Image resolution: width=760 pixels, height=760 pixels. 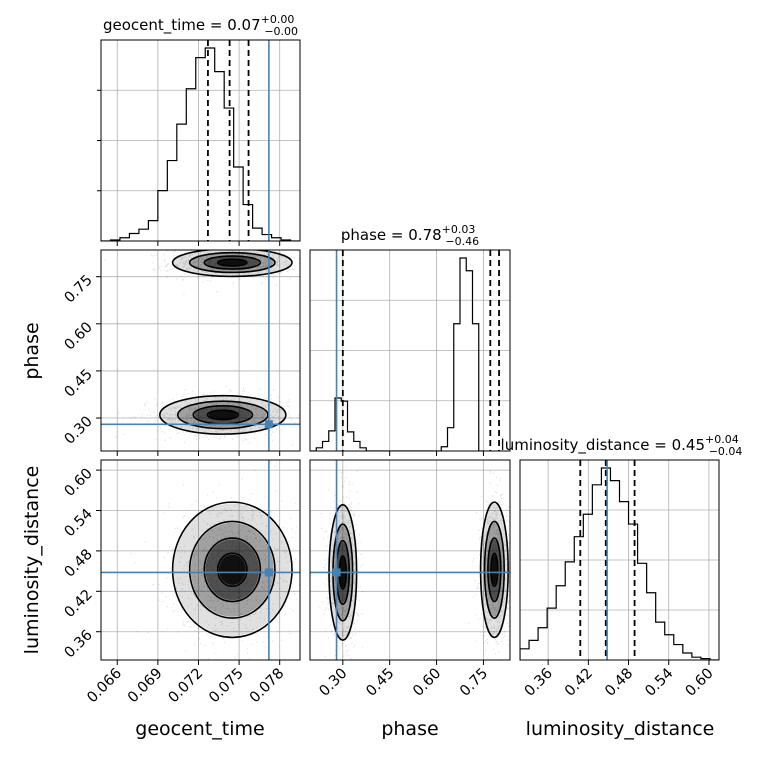 I want to click on frame-1-hist, so click(x=410, y=350).